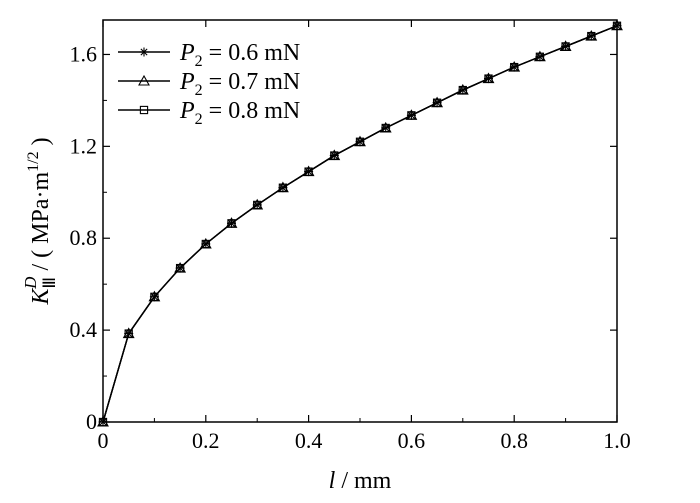 Image resolution: width=700 pixels, height=503 pixels. I want to click on x-tick-label: 1.0, so click(617, 440).